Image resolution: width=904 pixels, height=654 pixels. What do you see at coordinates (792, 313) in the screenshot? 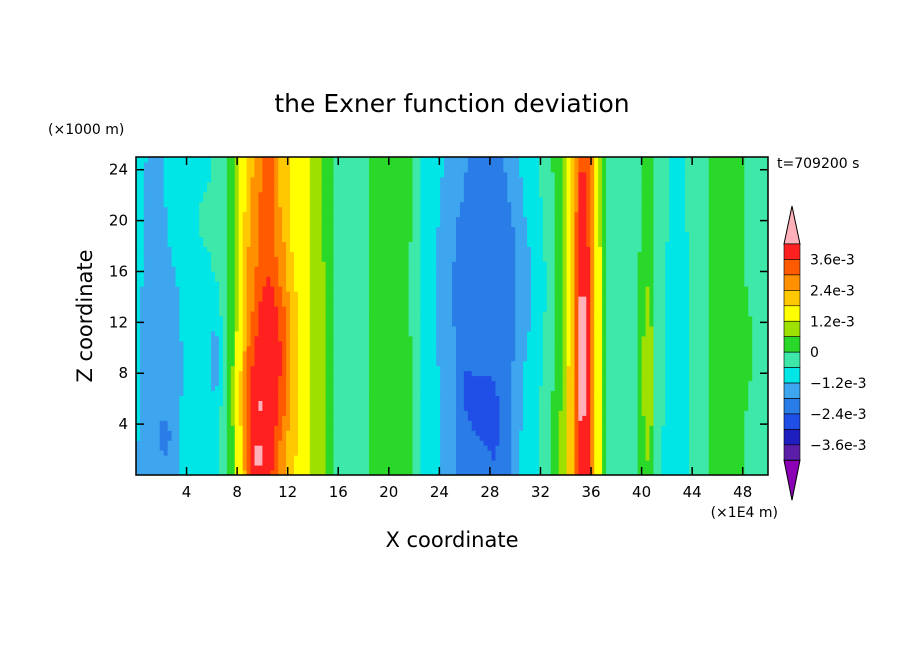
I see `colorbar-swatch` at bounding box center [792, 313].